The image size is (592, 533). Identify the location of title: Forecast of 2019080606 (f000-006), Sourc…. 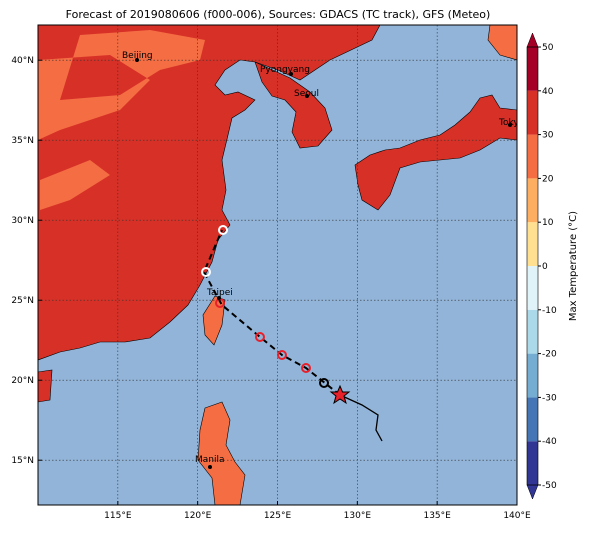
(278, 14).